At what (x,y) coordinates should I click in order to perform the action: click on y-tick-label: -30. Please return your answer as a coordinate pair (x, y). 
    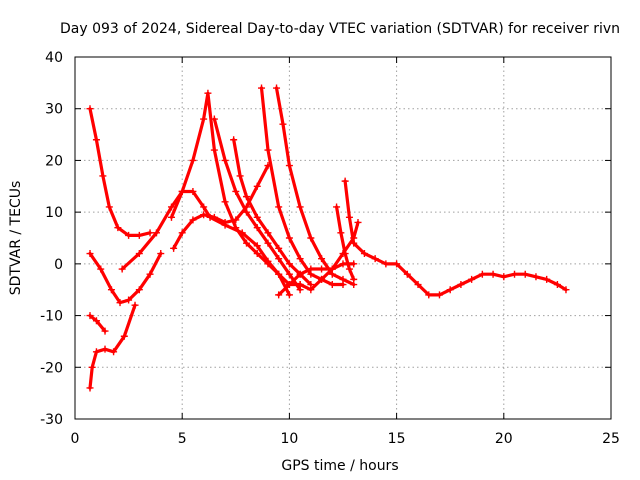
    Looking at the image, I should click on (51, 420).